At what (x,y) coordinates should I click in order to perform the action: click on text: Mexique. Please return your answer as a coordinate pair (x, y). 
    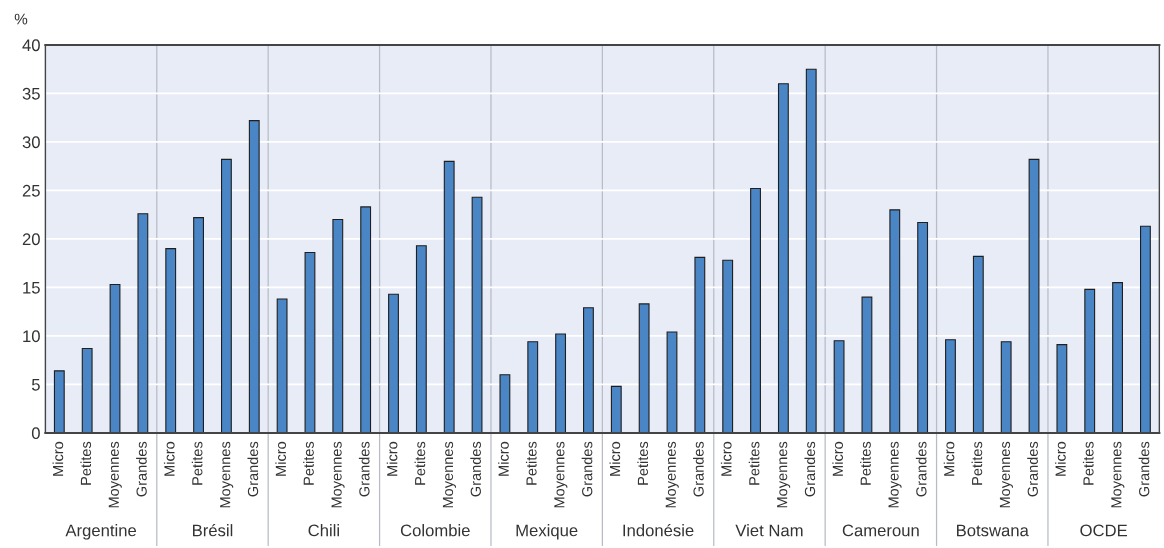
    Looking at the image, I should click on (547, 532).